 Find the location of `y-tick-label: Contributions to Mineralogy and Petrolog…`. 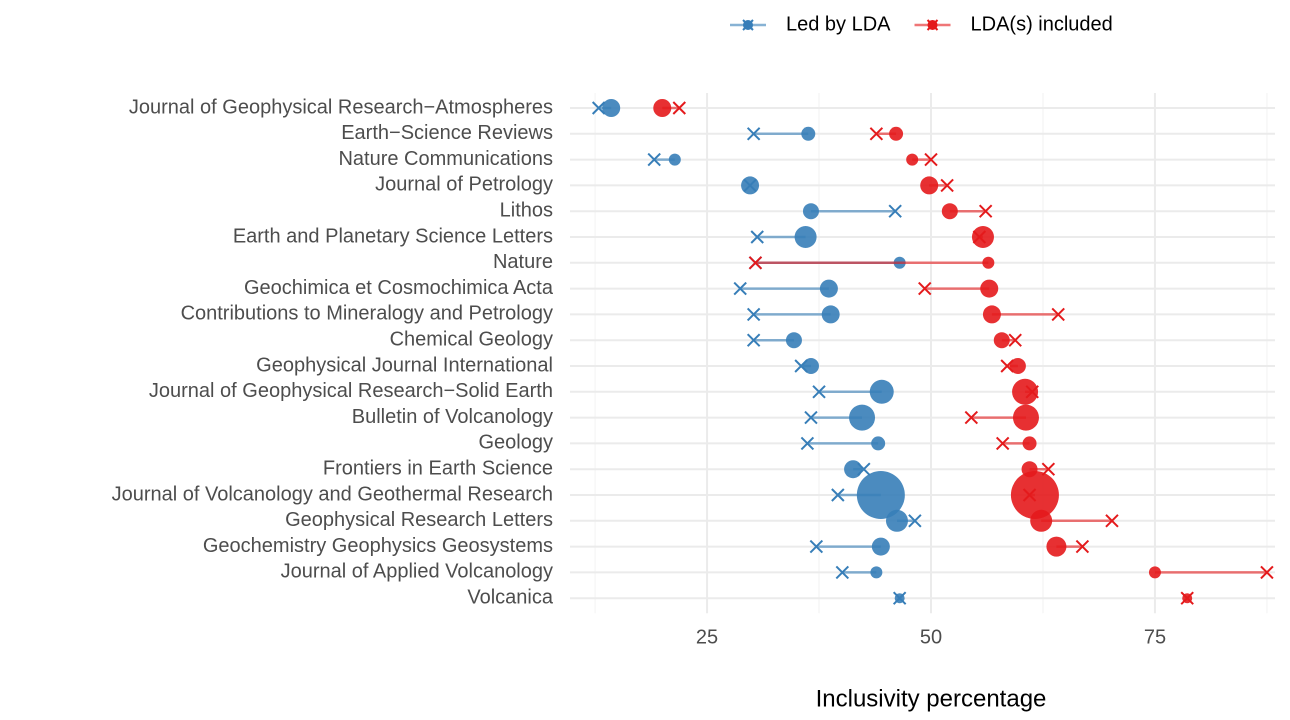

y-tick-label: Contributions to Mineralogy and Petrolog… is located at coordinates (367, 314).